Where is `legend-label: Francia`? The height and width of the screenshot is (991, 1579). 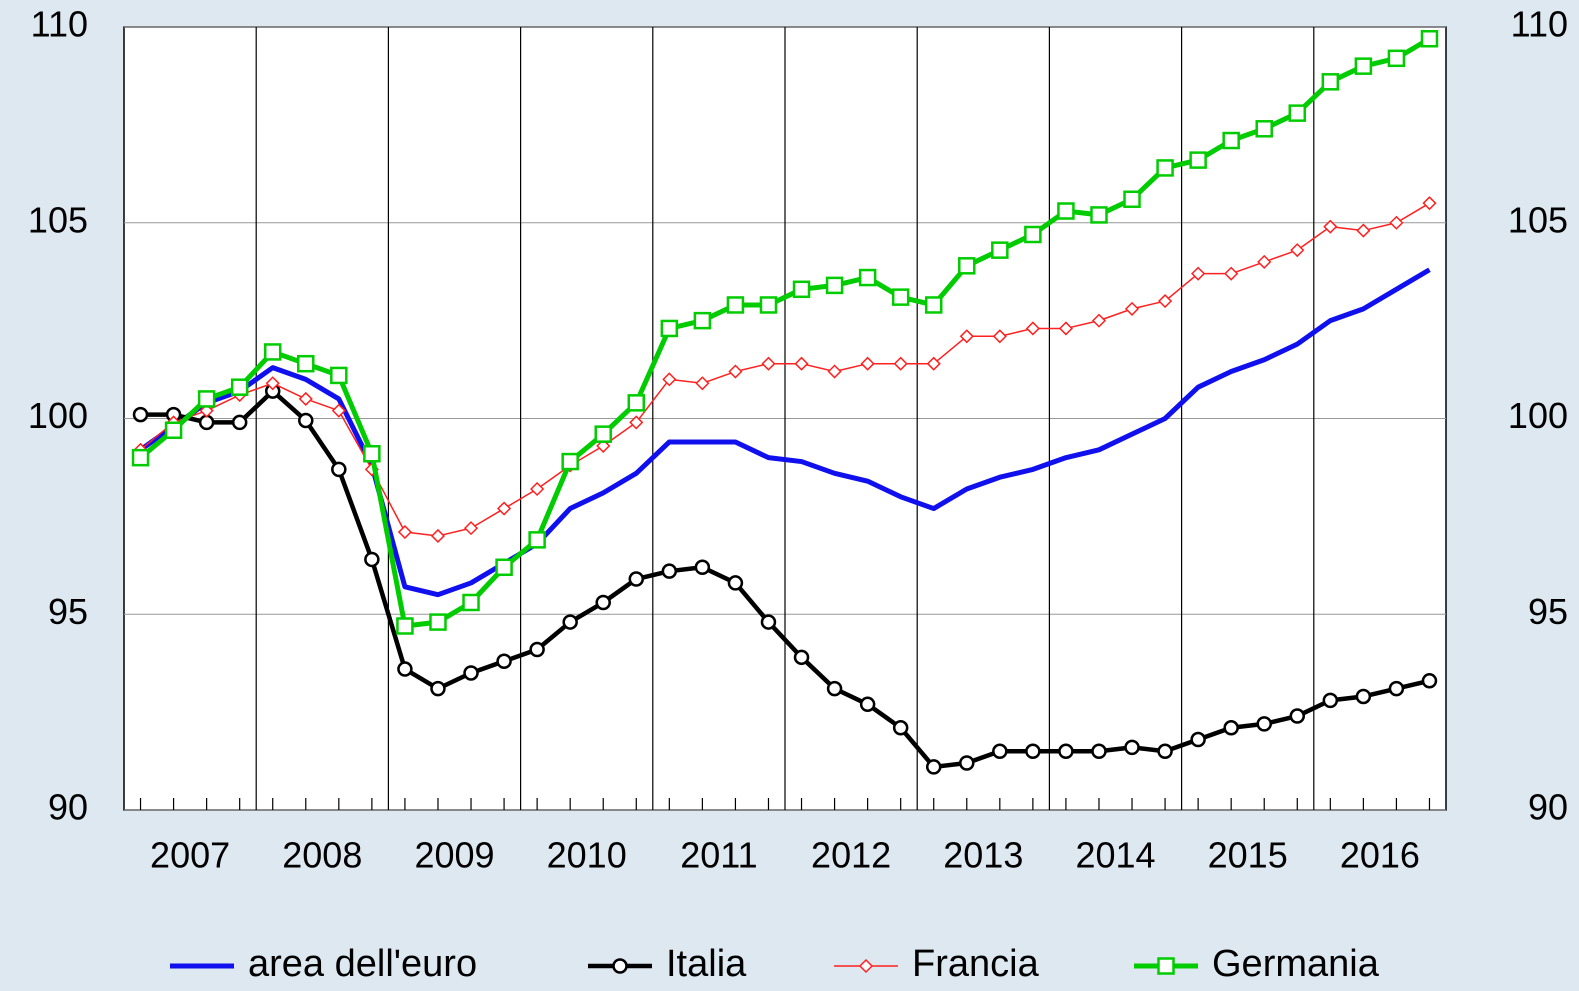 legend-label: Francia is located at coordinates (976, 964).